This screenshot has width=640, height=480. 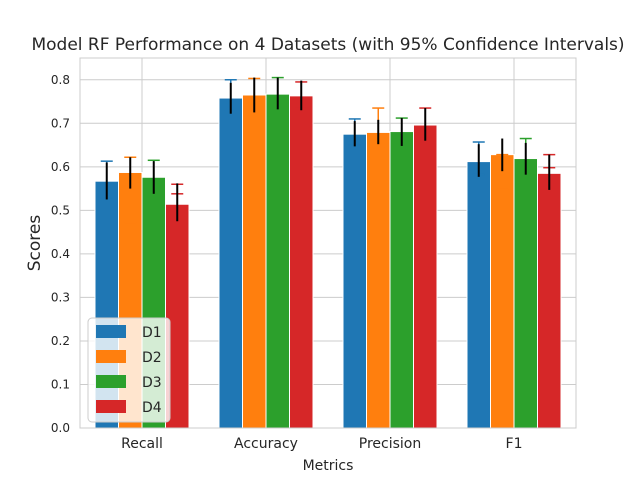 I want to click on bar-d1-accuracy, so click(x=230, y=263).